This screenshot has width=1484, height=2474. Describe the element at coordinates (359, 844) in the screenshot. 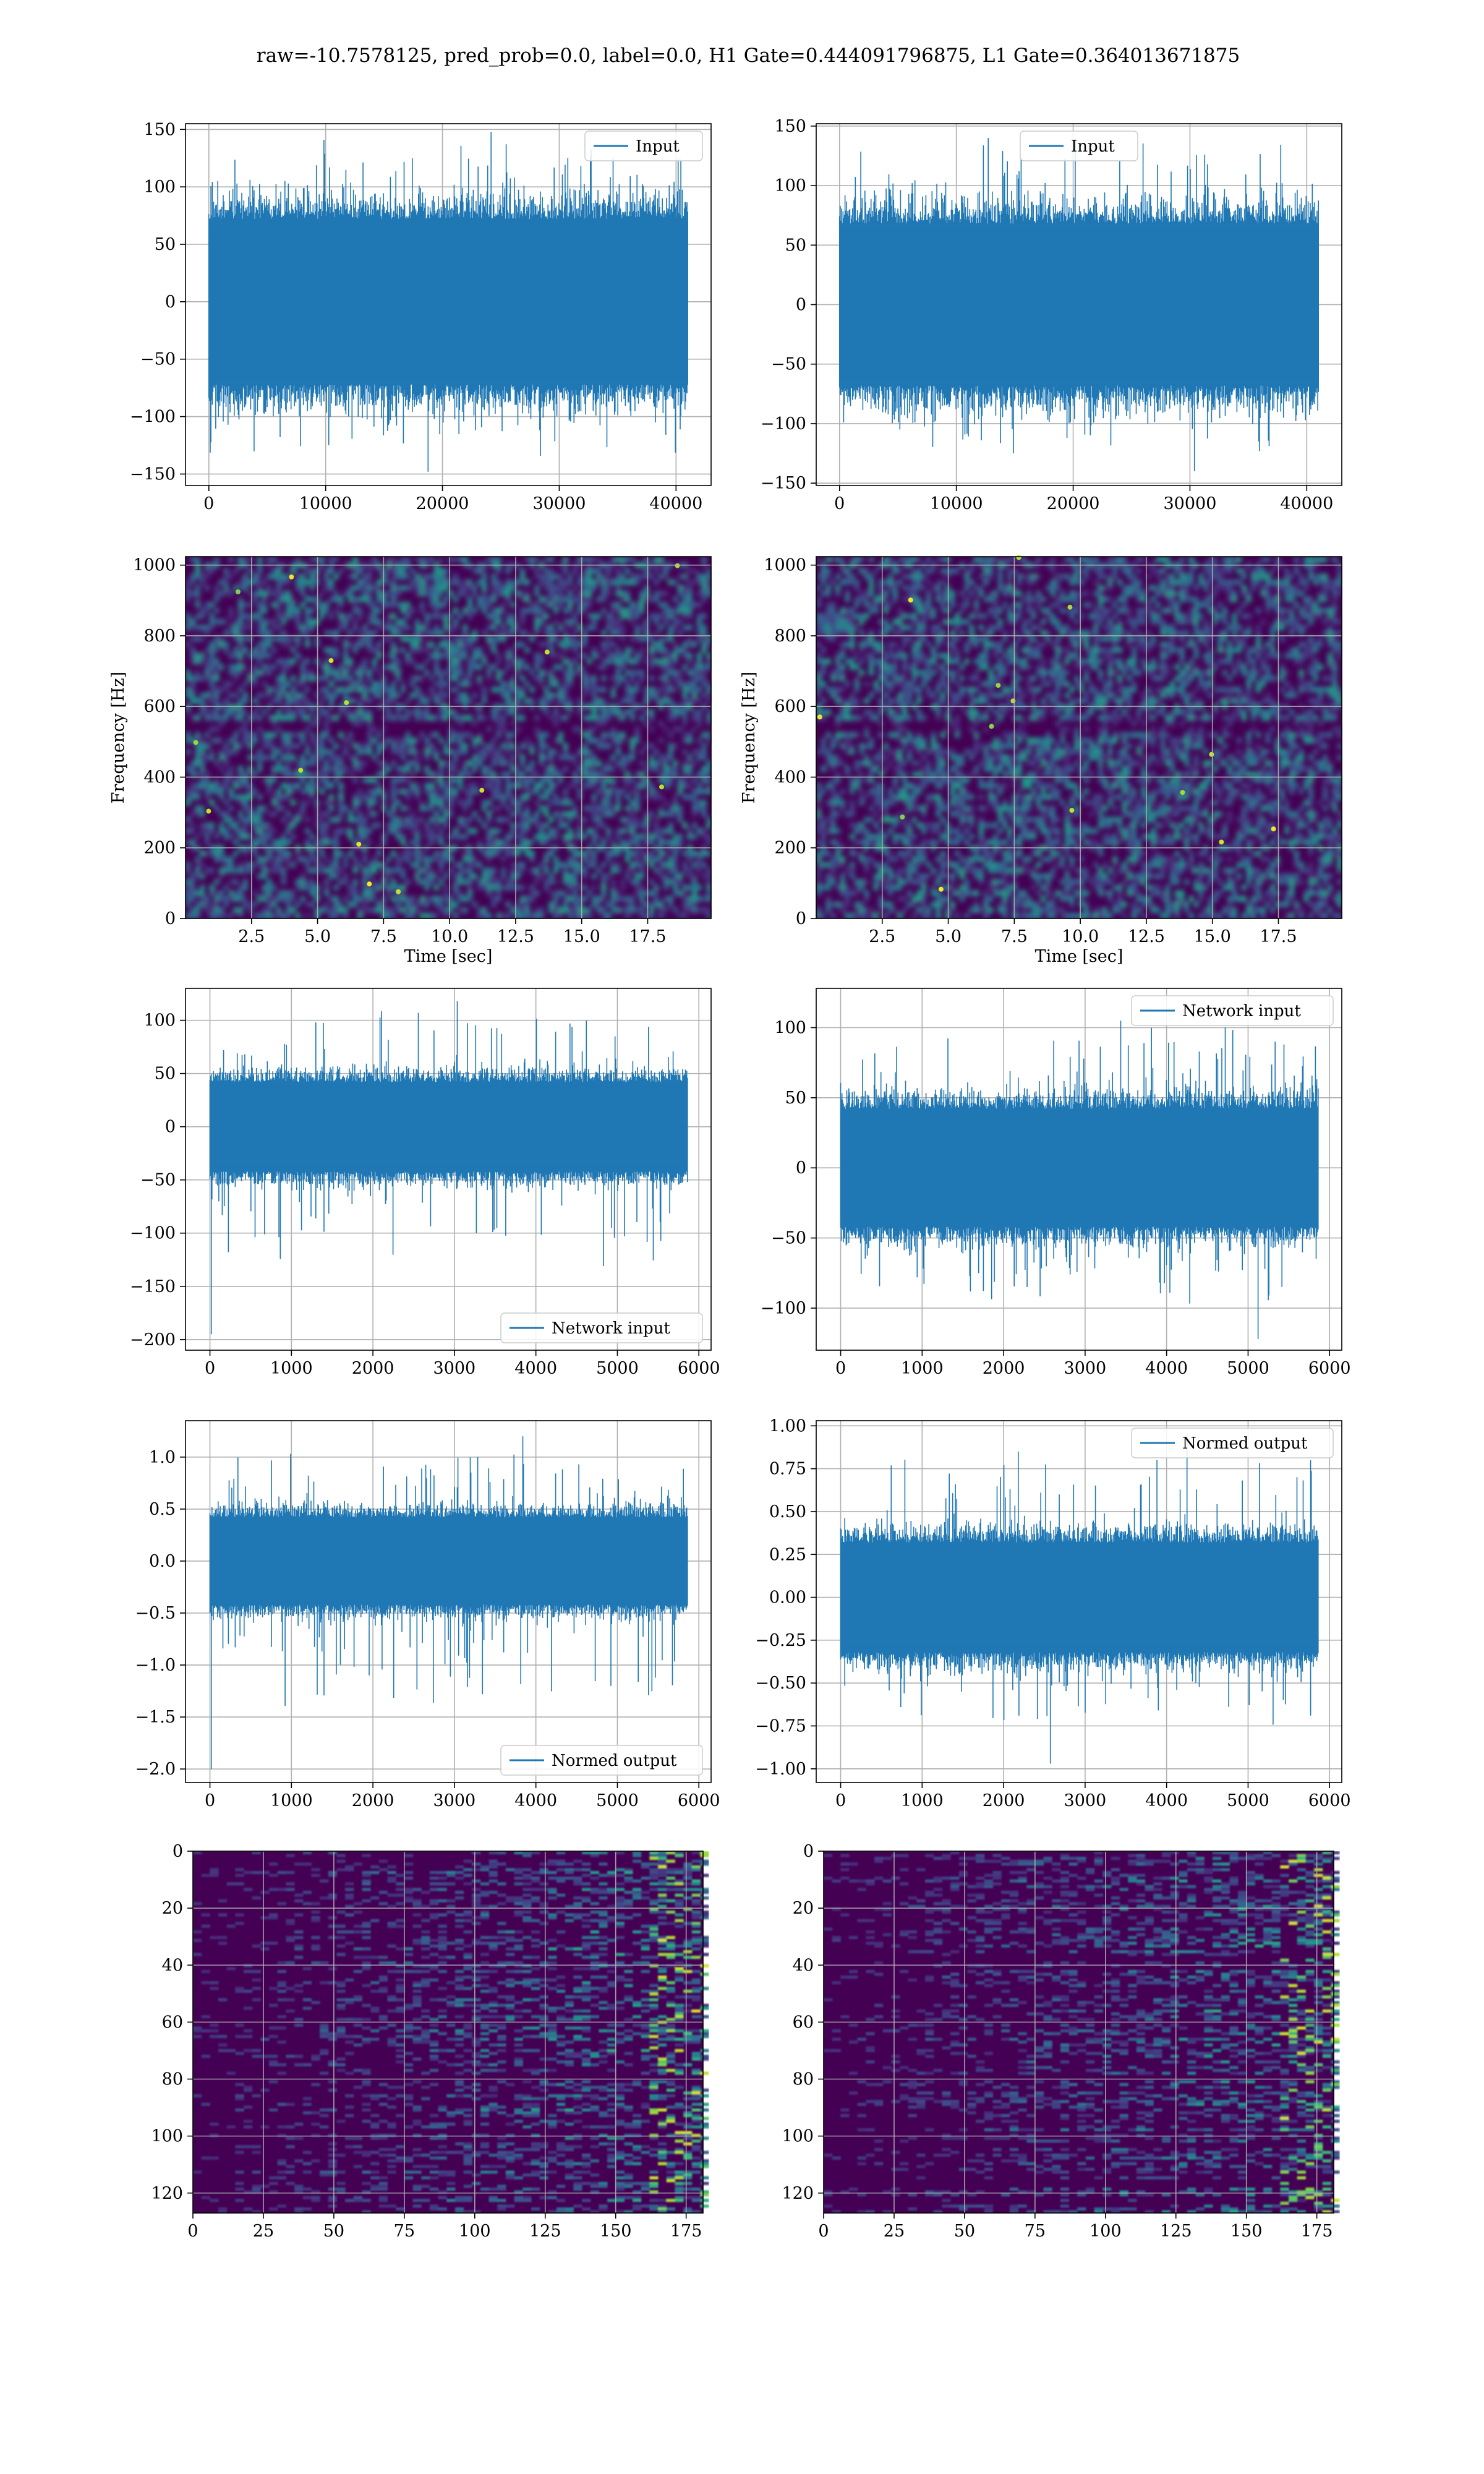

I see `spectrogram-hotspot` at that location.